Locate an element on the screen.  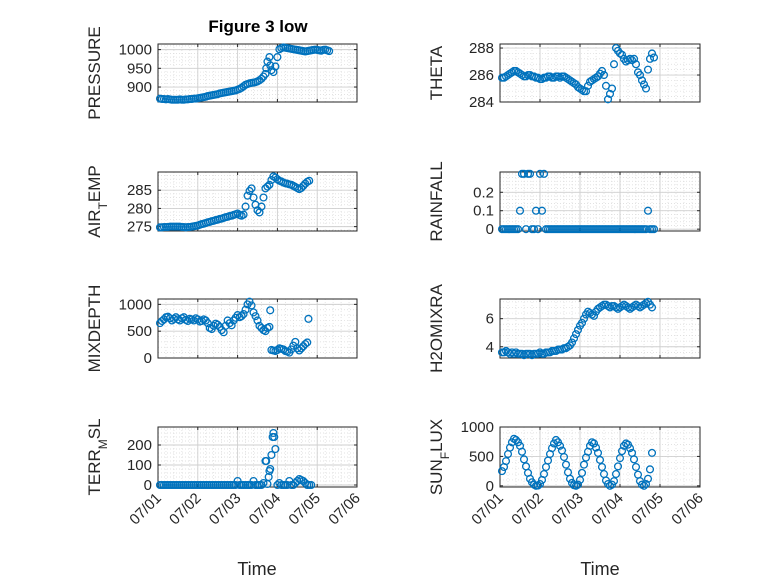
plot-area is located at coordinates (600, 201).